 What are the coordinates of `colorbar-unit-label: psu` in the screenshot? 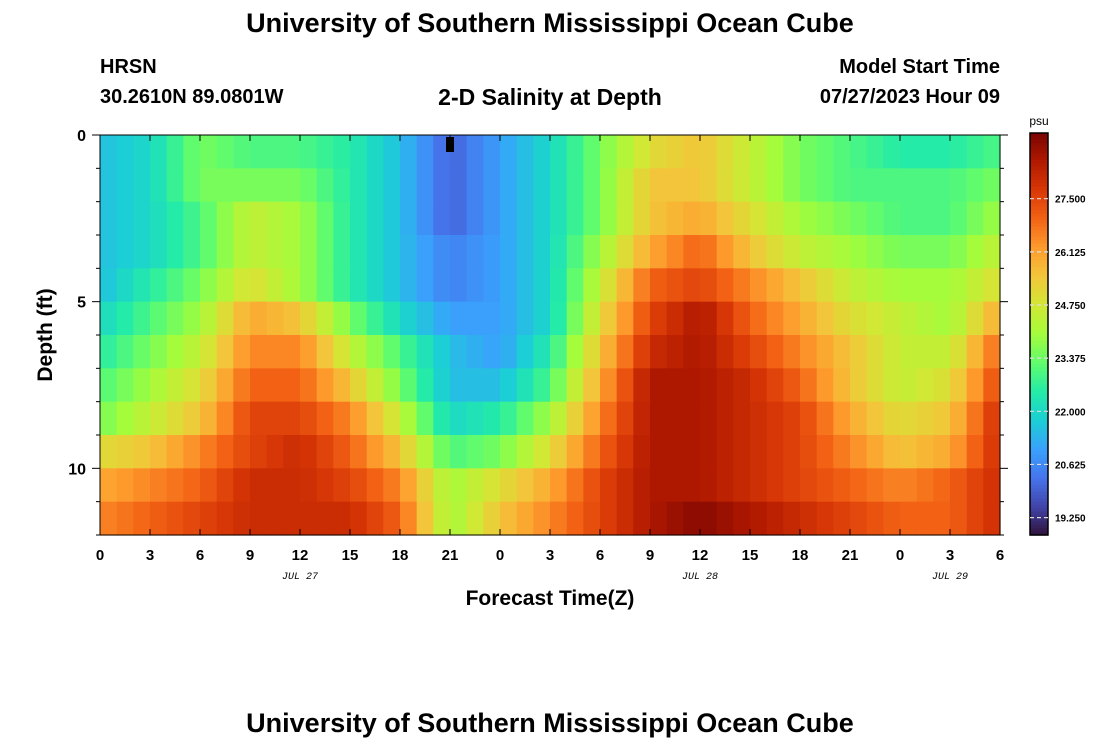 It's located at (1038, 121).